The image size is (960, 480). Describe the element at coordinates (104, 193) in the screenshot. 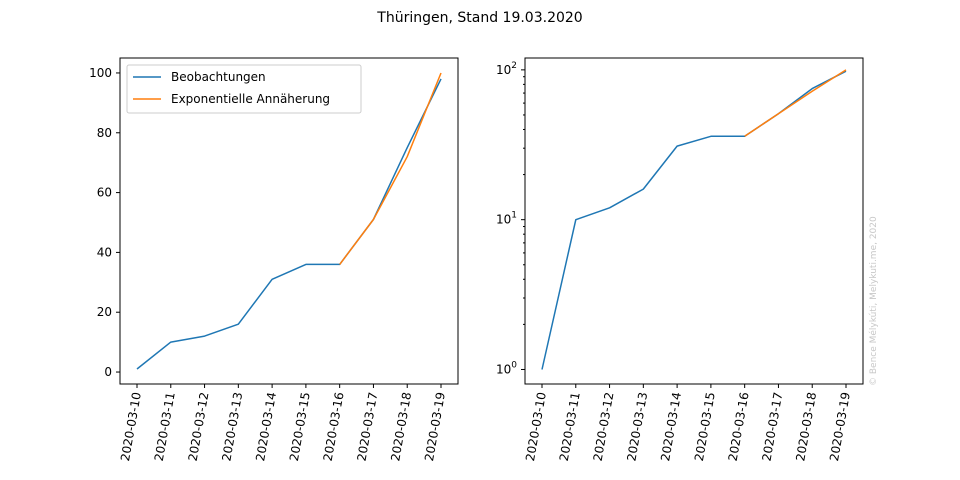

I see `y-tick-label: 60` at that location.